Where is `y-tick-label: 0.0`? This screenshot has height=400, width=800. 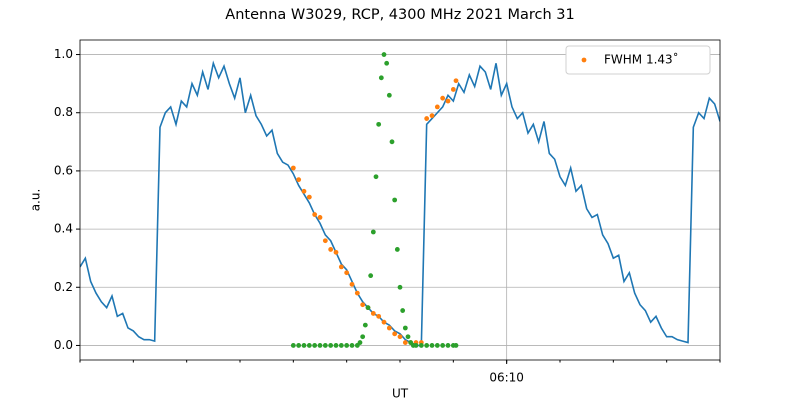
y-tick-label: 0.0 is located at coordinates (63, 345).